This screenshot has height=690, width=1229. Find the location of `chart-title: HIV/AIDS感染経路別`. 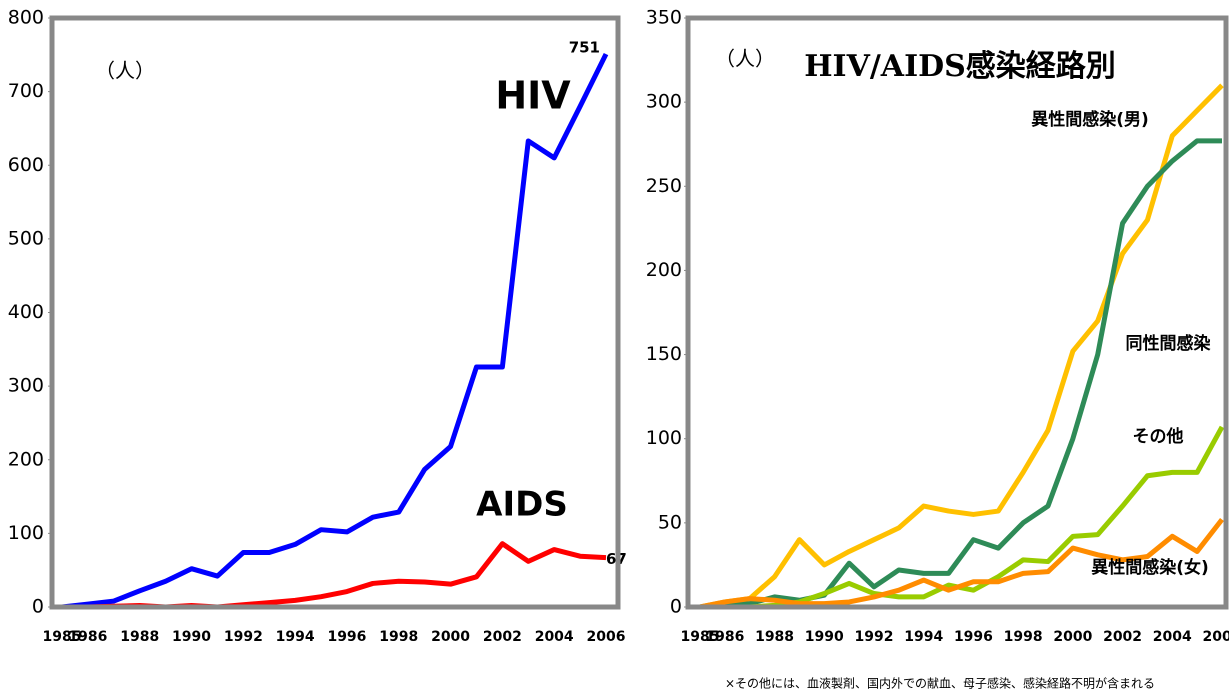

chart-title: HIV/AIDS感染経路別 is located at coordinates (960, 66).